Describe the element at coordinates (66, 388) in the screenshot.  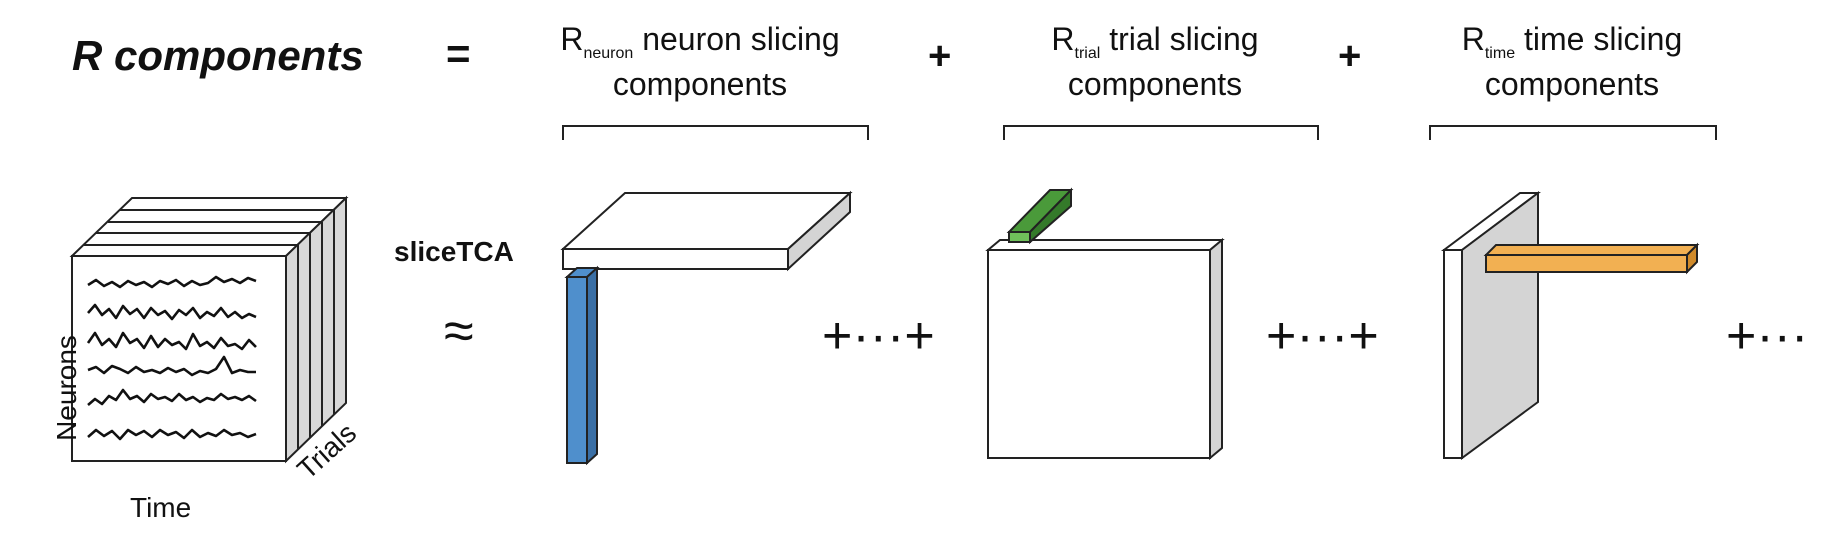
I see `neurons-axis-label: Neurons` at that location.